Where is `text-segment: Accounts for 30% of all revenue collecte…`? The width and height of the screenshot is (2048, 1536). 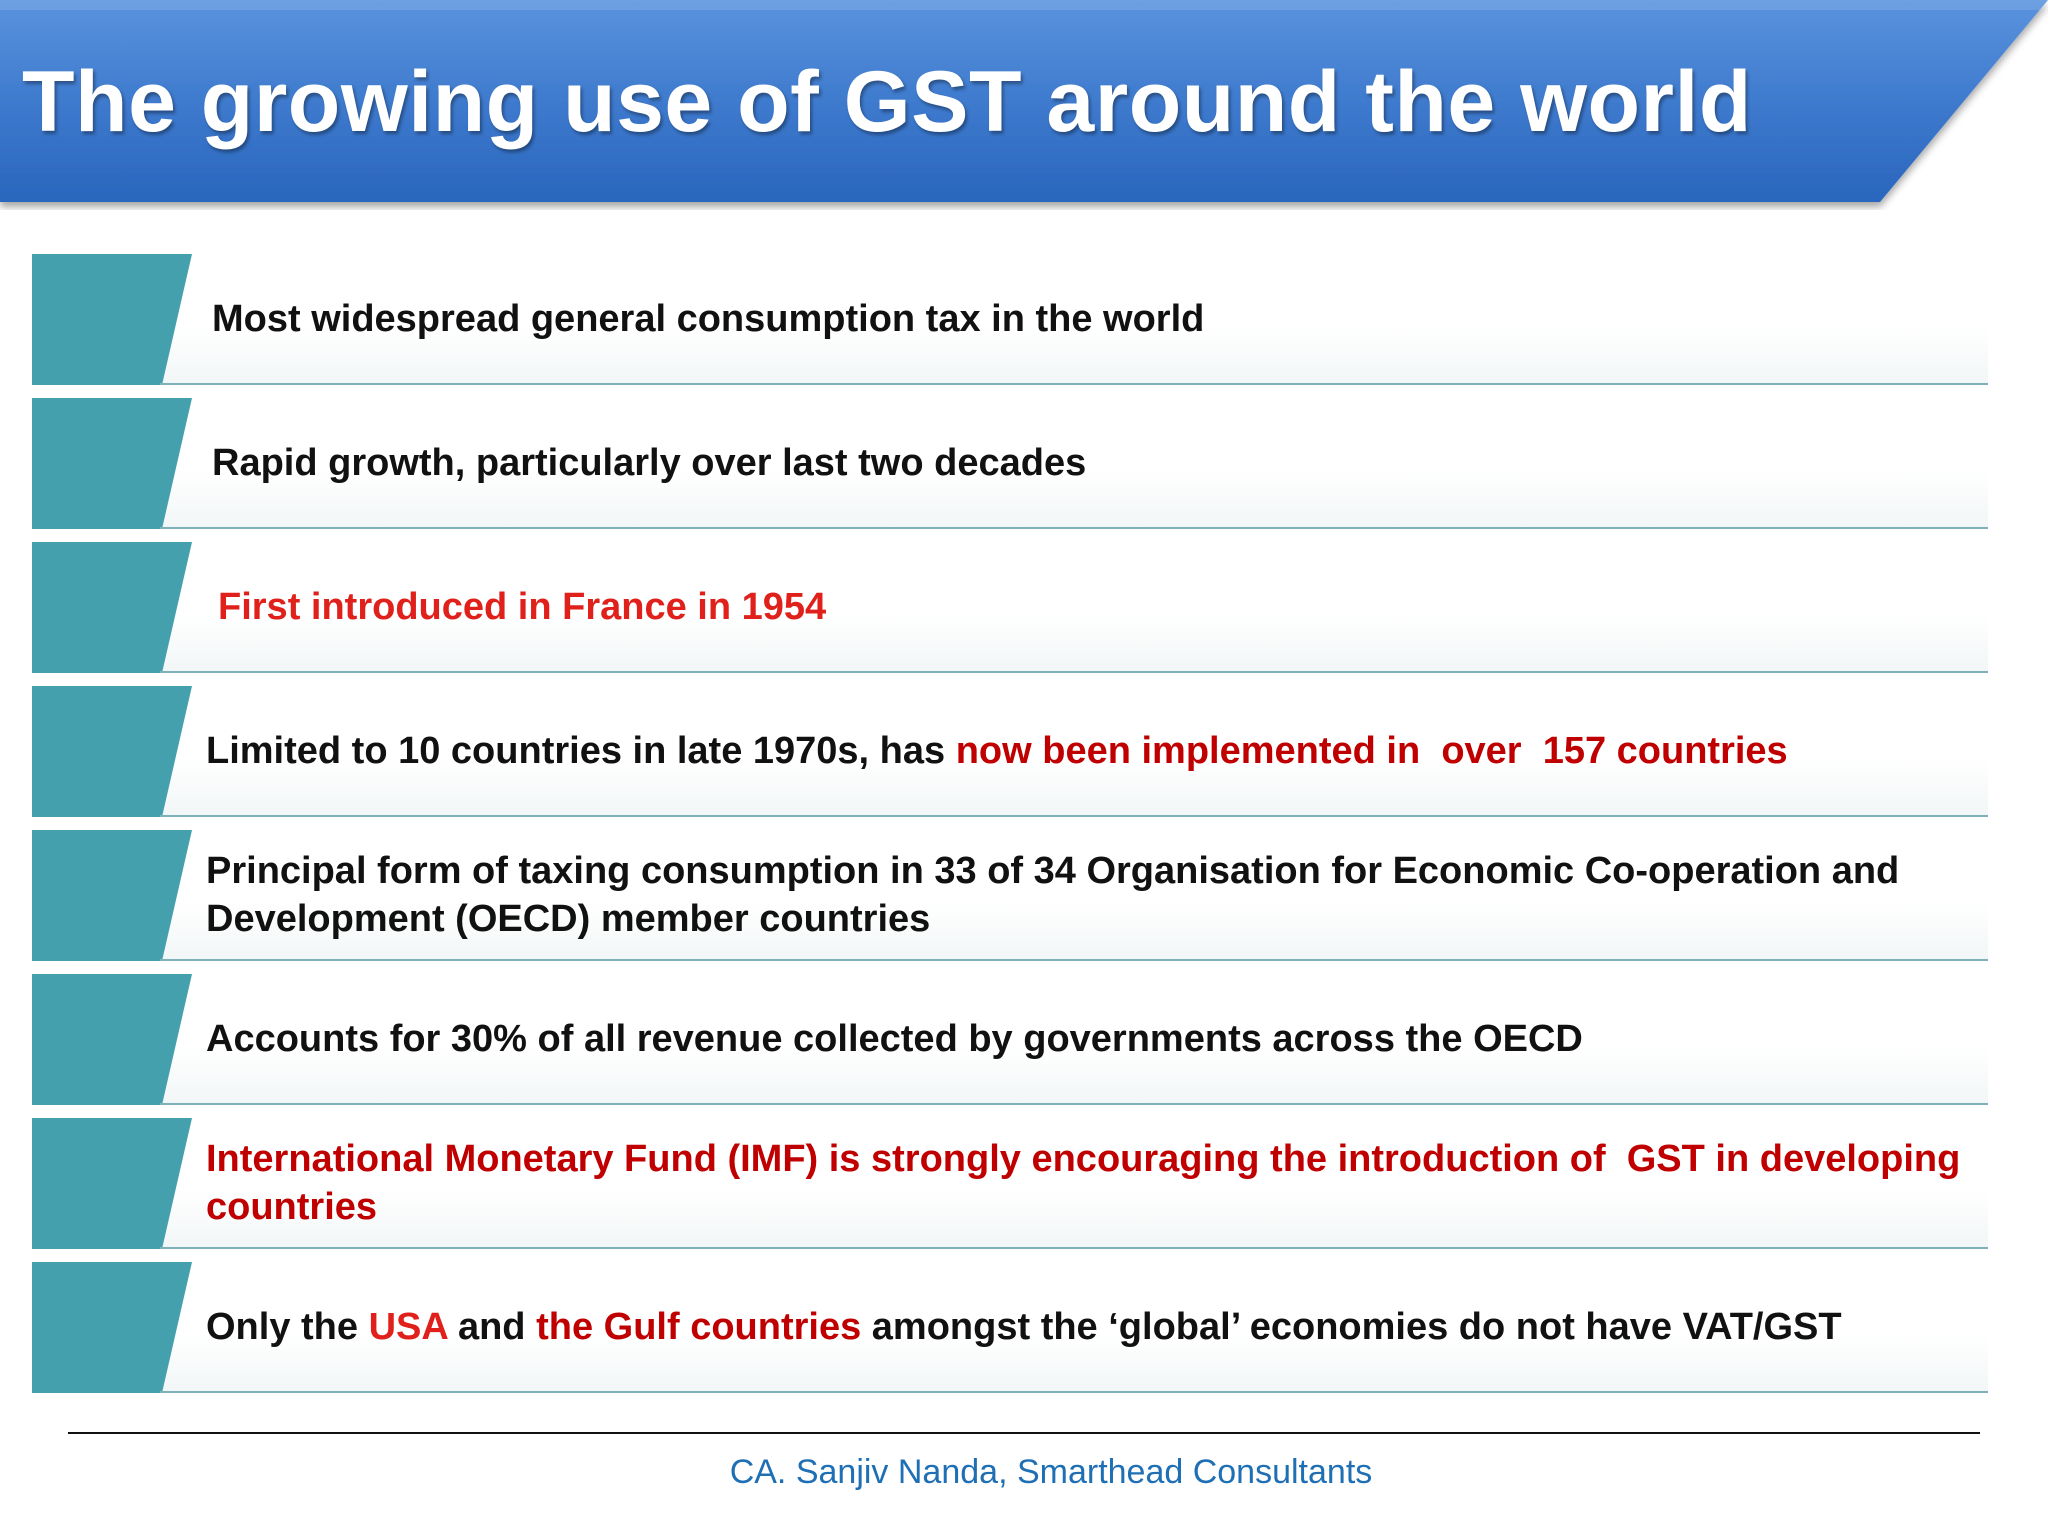 text-segment: Accounts for 30% of all revenue collecte… is located at coordinates (894, 1038).